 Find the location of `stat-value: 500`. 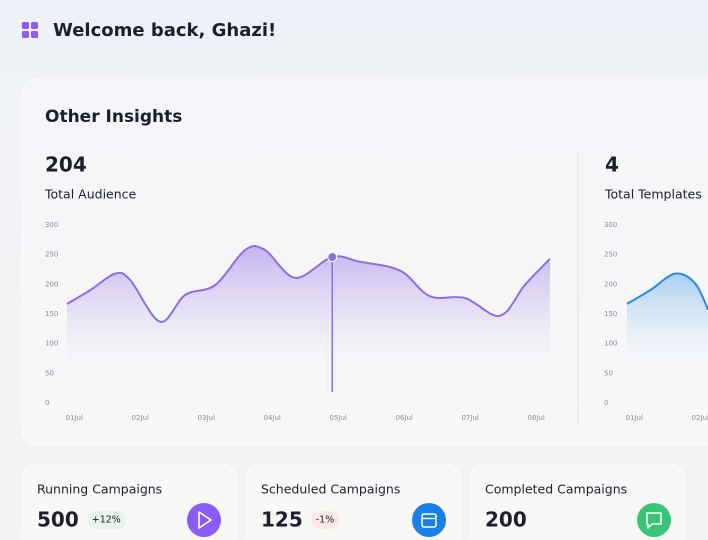

stat-value: 500 is located at coordinates (58, 520).